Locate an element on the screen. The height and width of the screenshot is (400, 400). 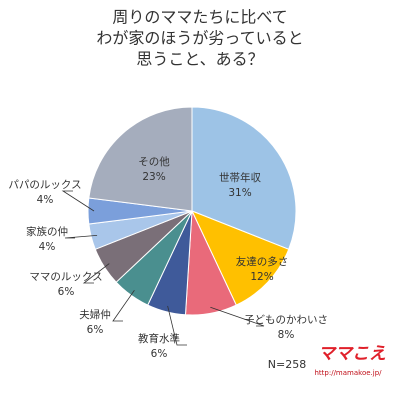
logo: ママこえ is located at coordinates (352, 354).